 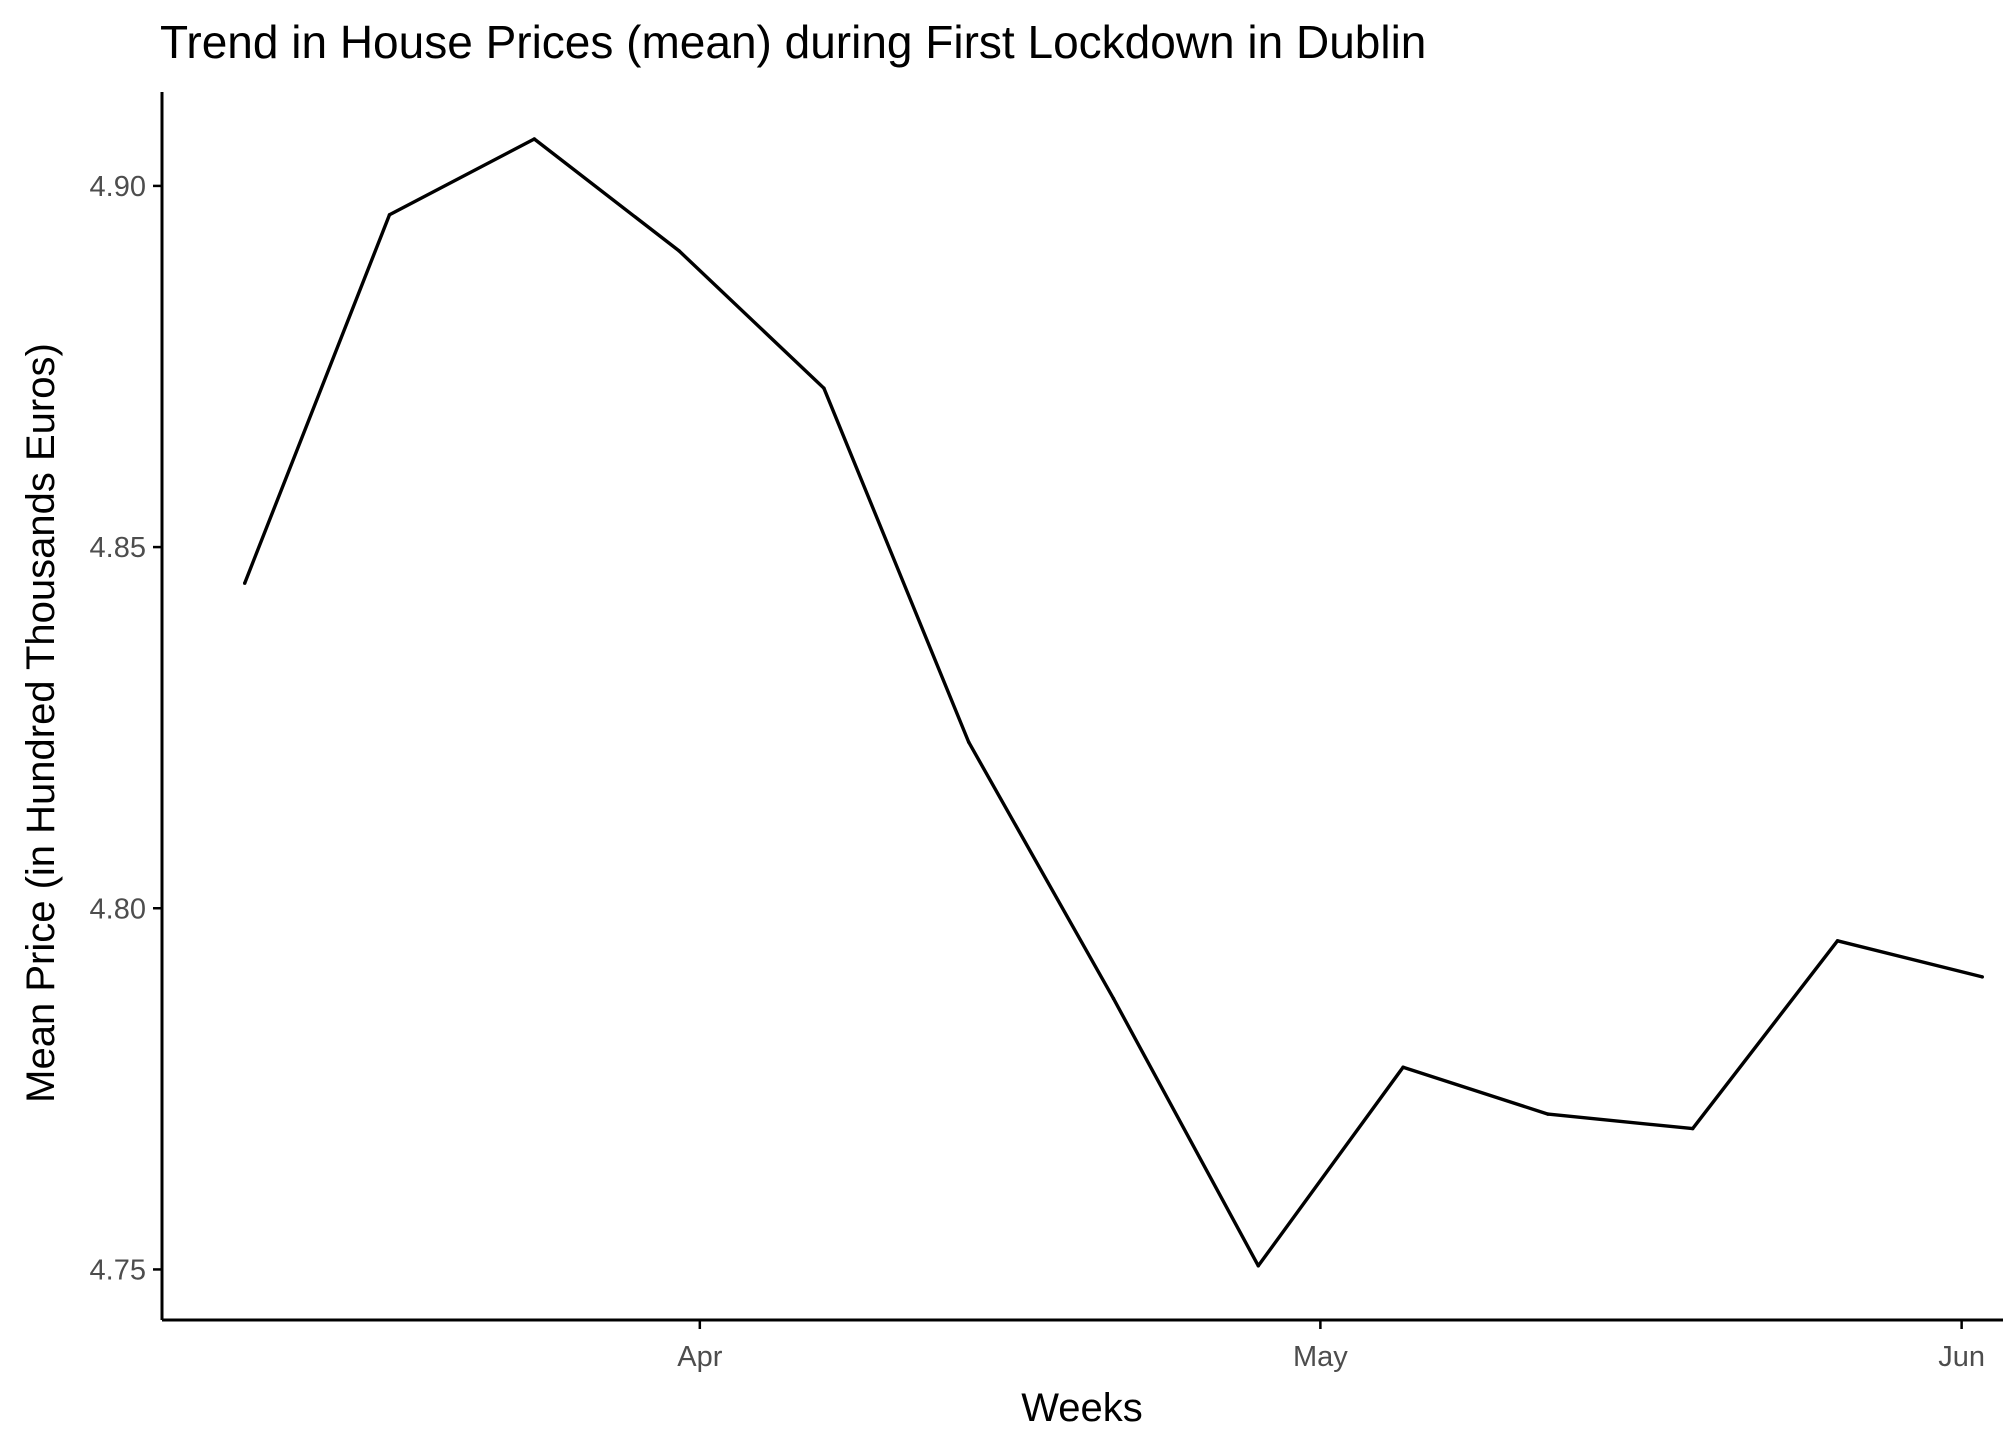 I want to click on y-tick-label: 4.85, so click(x=118, y=548).